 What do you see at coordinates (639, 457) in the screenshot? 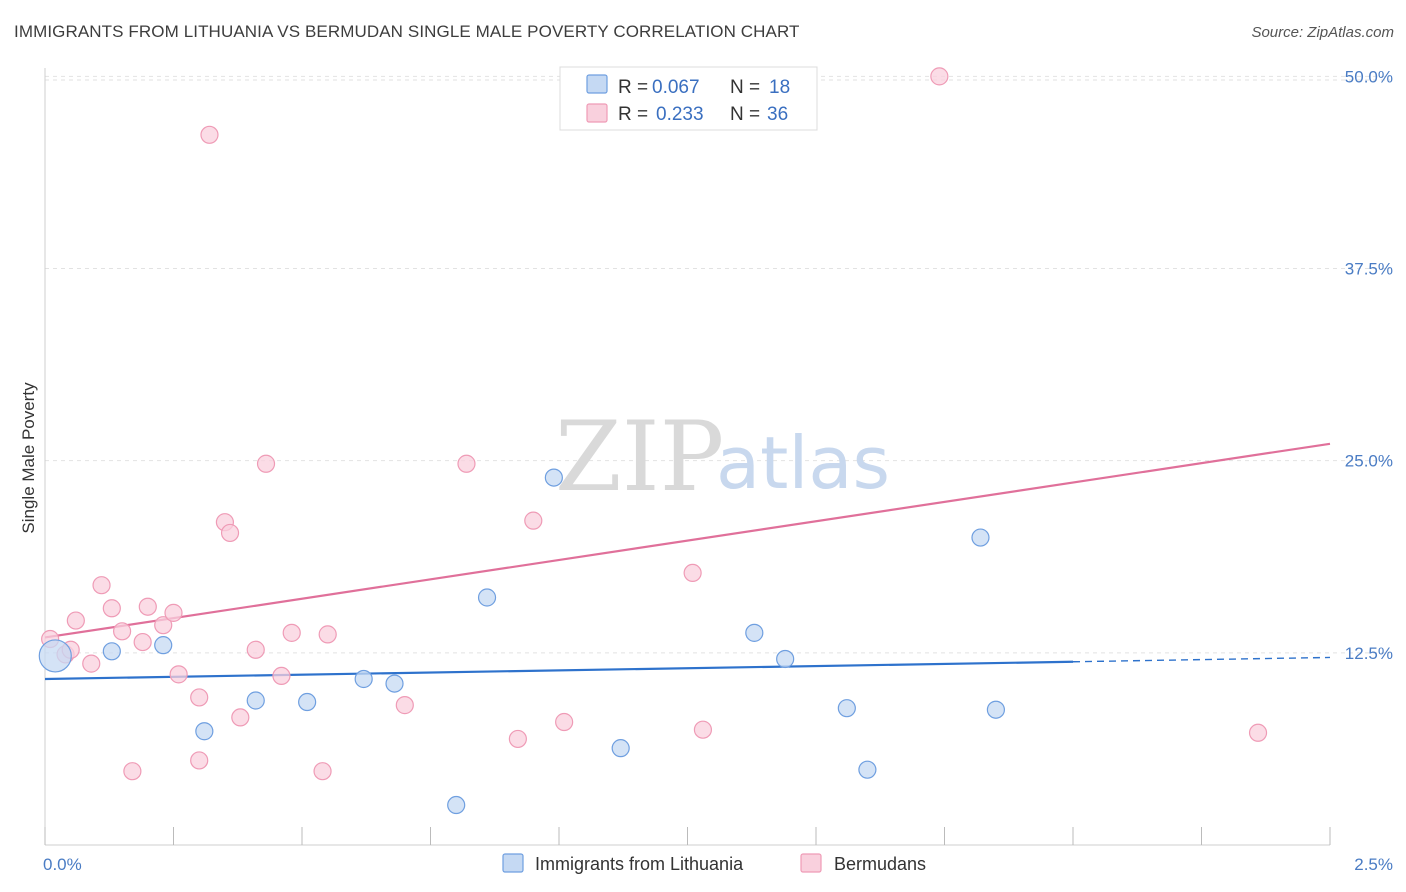
I see `watermark-zip: ZIP` at bounding box center [639, 457].